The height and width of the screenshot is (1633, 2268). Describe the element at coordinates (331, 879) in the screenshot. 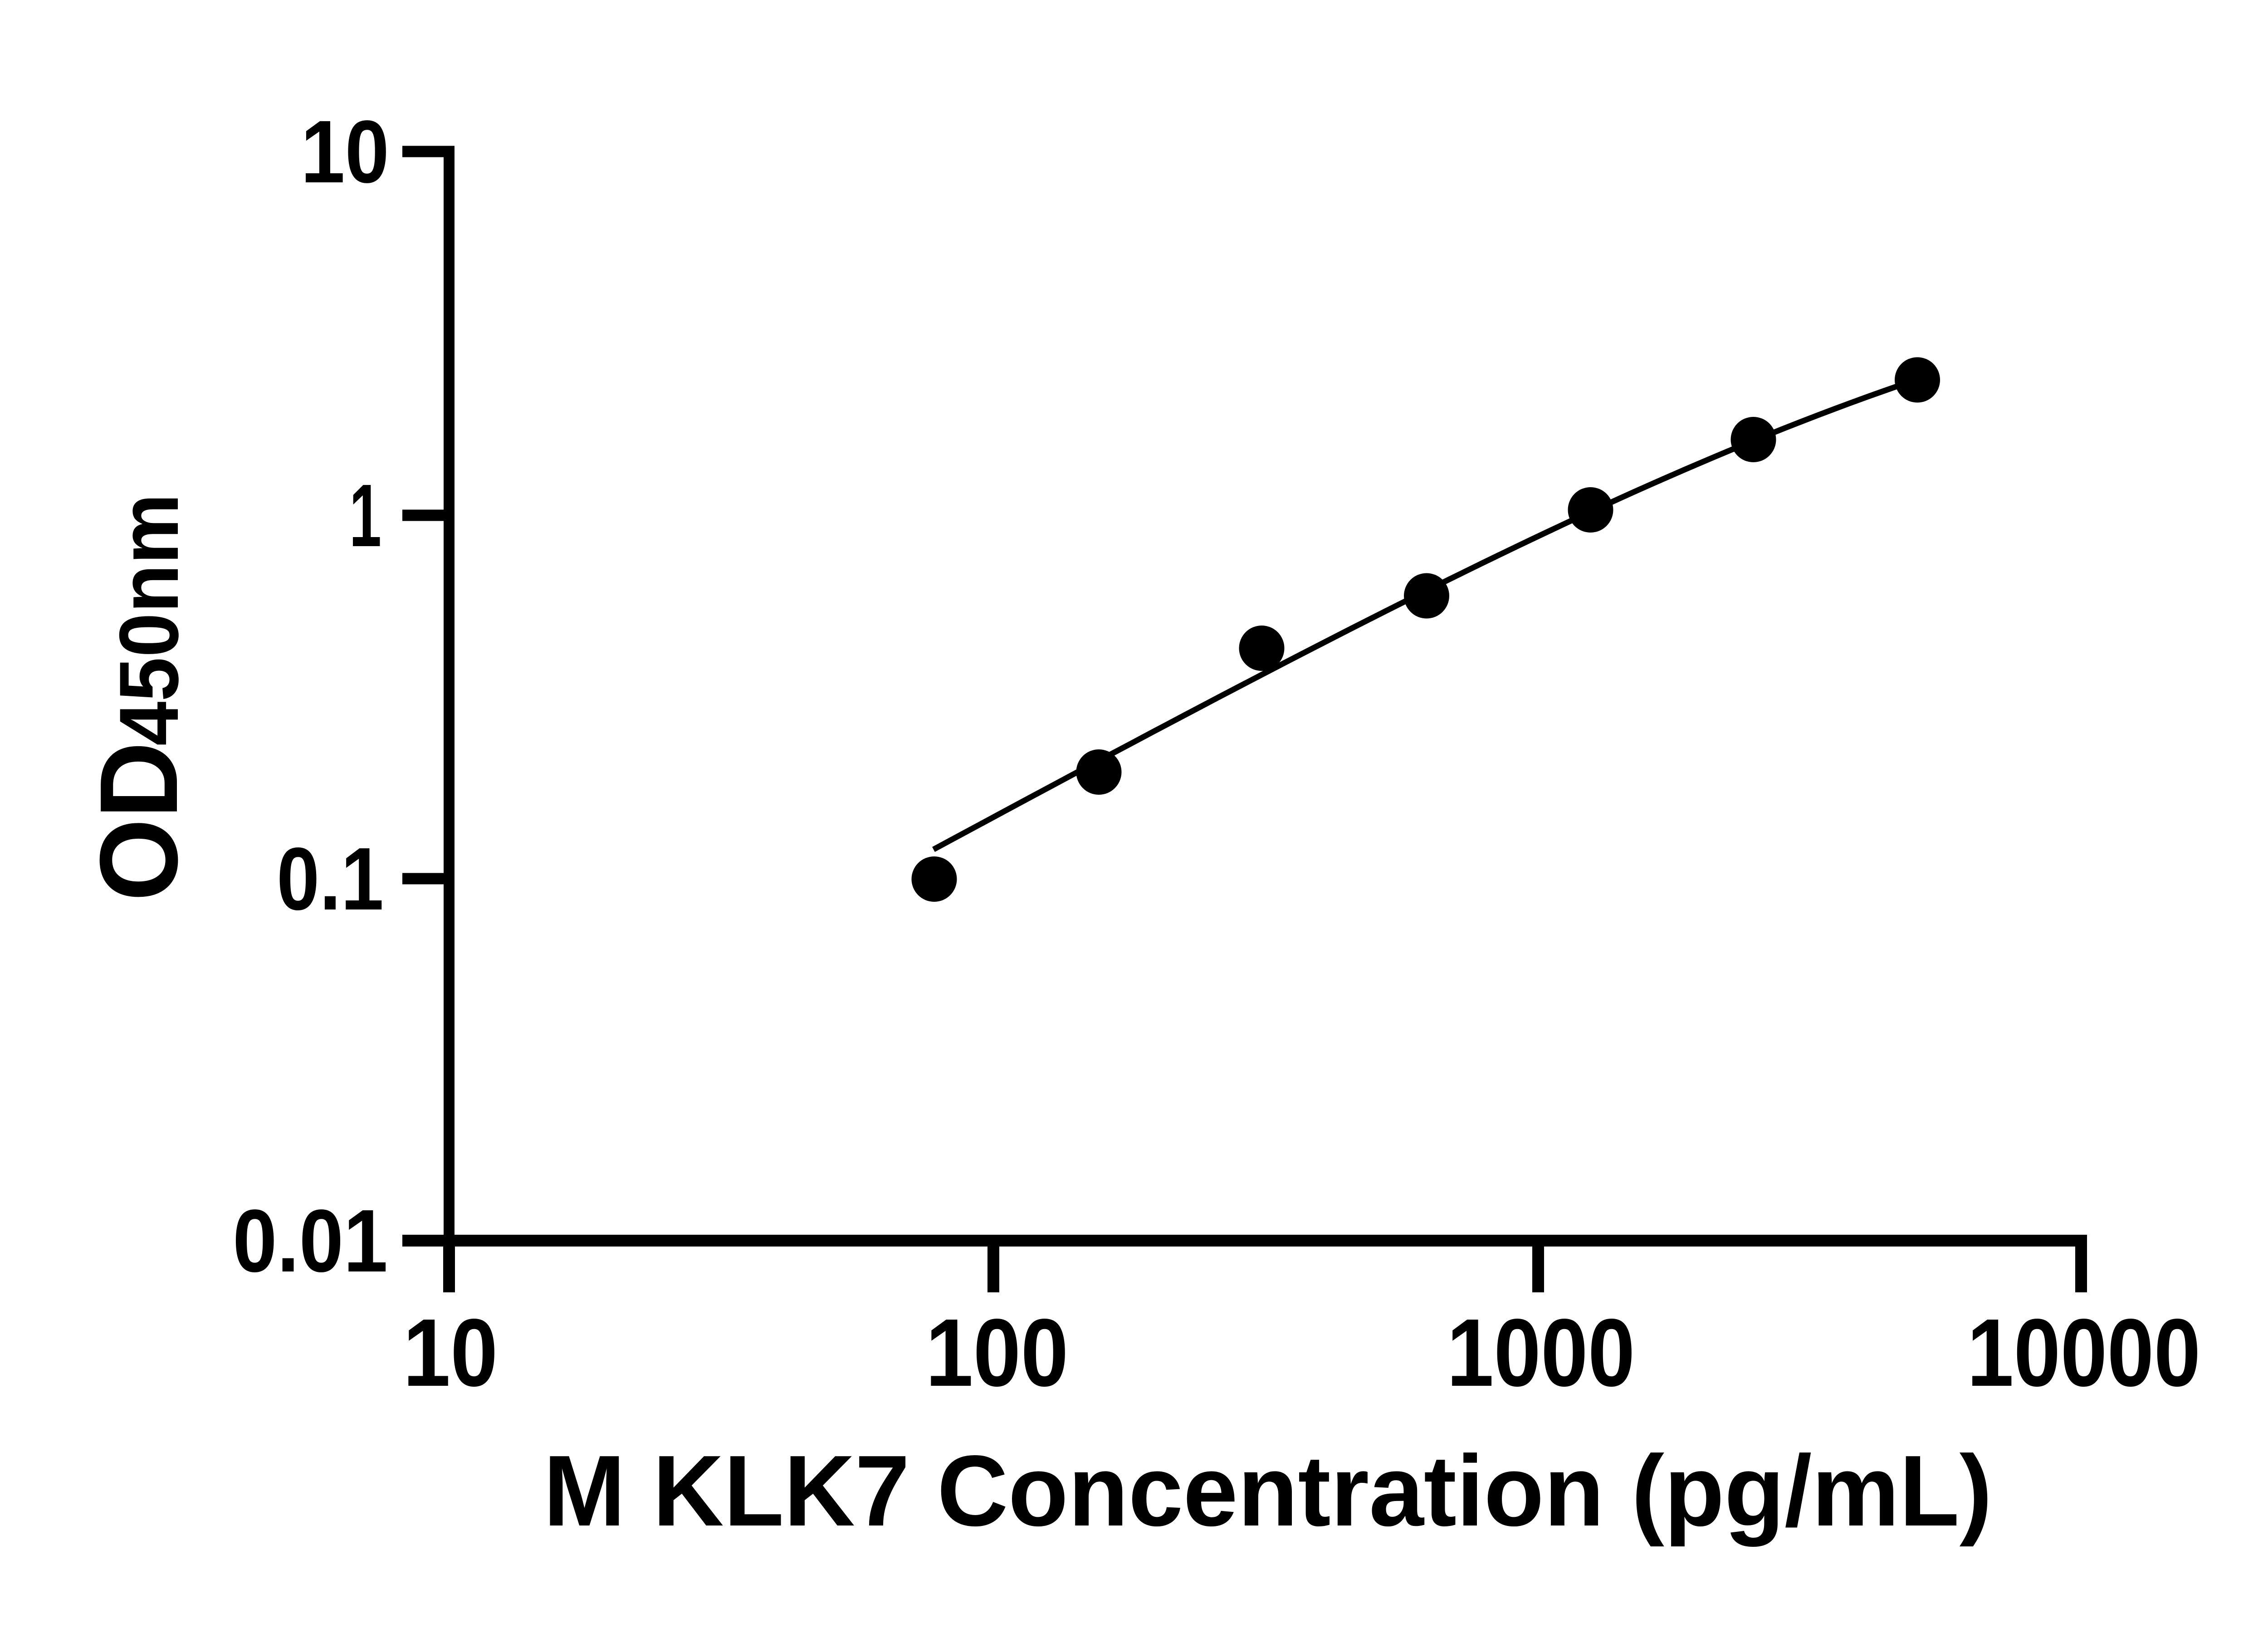

I see `svg-text: 0.1` at that location.